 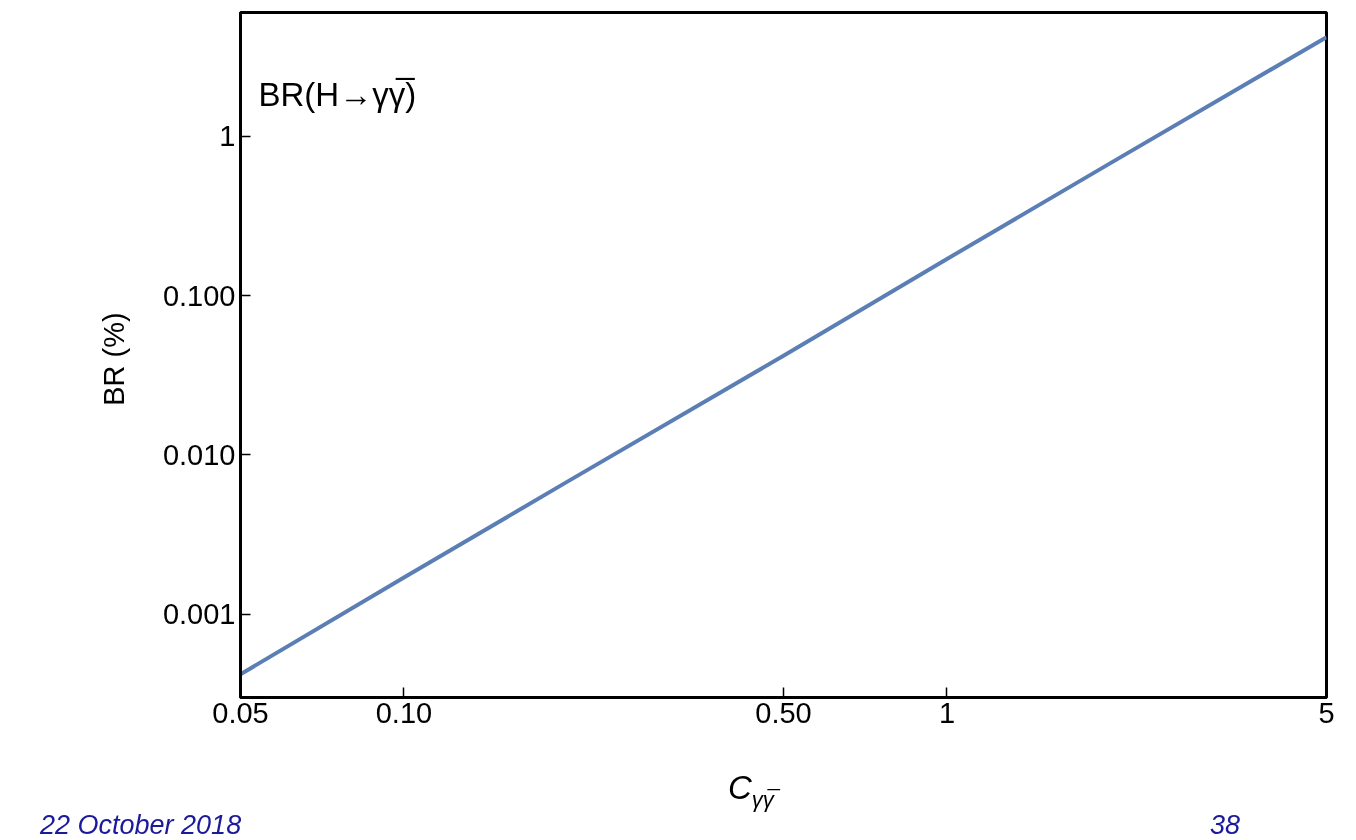 I want to click on x-tick-label: 0.50, so click(x=783, y=712).